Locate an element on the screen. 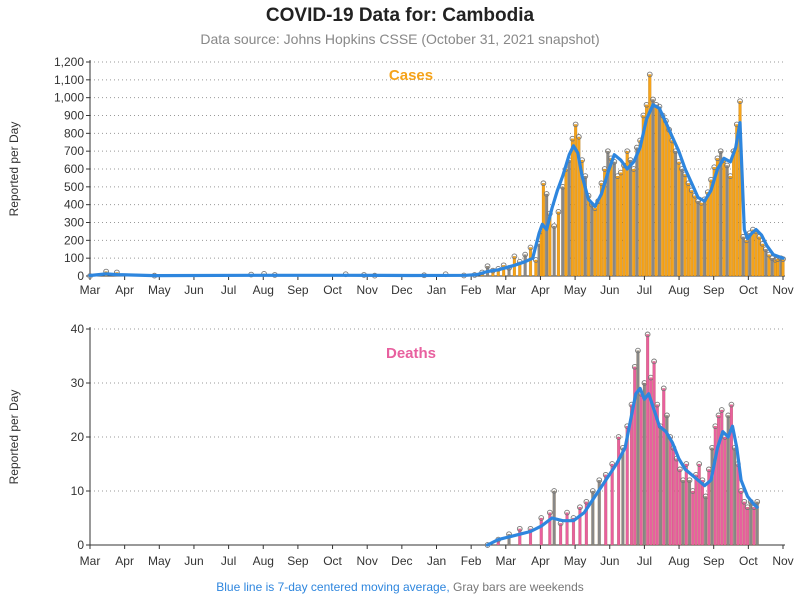 The image size is (800, 600). x-tick-label: Apr is located at coordinates (124, 561).